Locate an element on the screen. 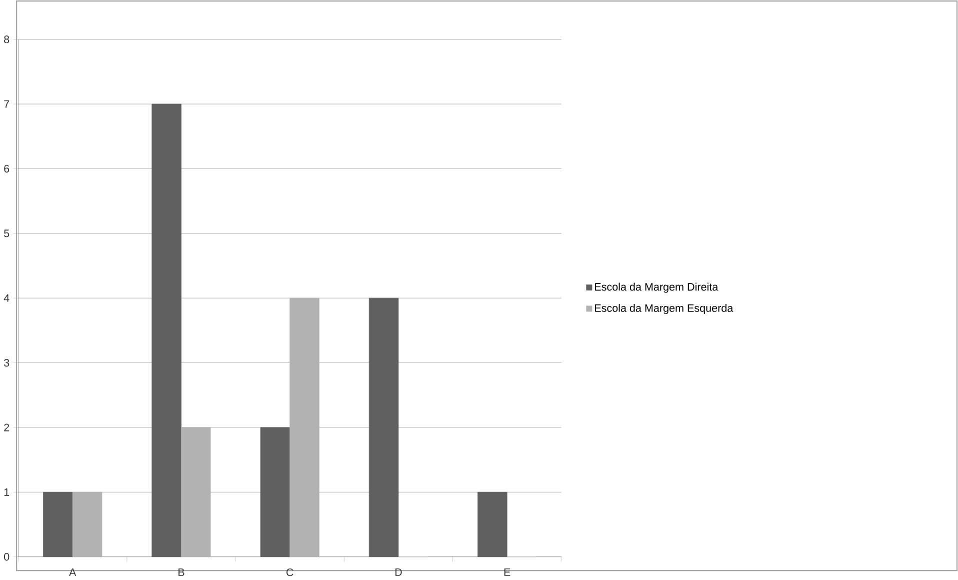 The height and width of the screenshot is (580, 958). x-tick-label: B is located at coordinates (181, 572).